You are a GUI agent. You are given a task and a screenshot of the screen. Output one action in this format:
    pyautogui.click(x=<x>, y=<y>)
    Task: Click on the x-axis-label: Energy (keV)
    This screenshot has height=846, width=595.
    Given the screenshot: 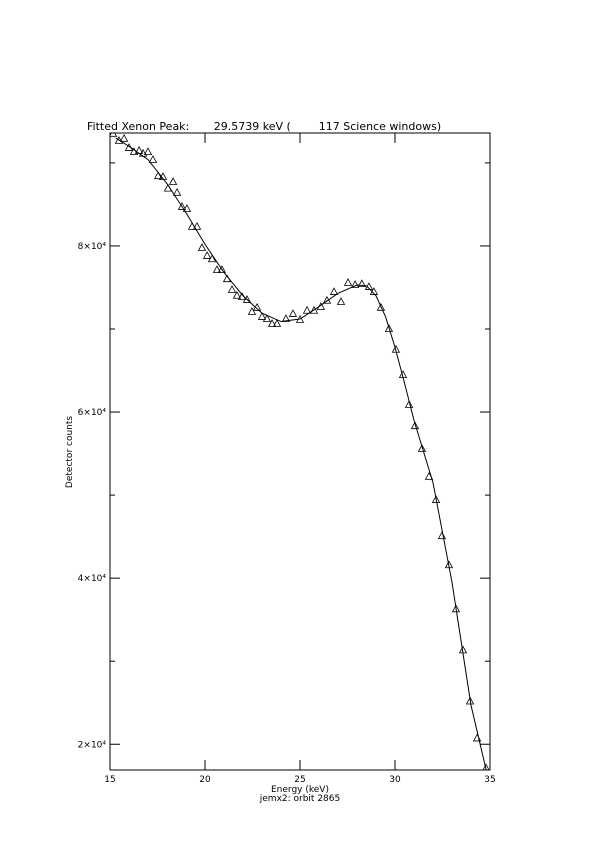 What is the action you would take?
    pyautogui.click(x=300, y=790)
    